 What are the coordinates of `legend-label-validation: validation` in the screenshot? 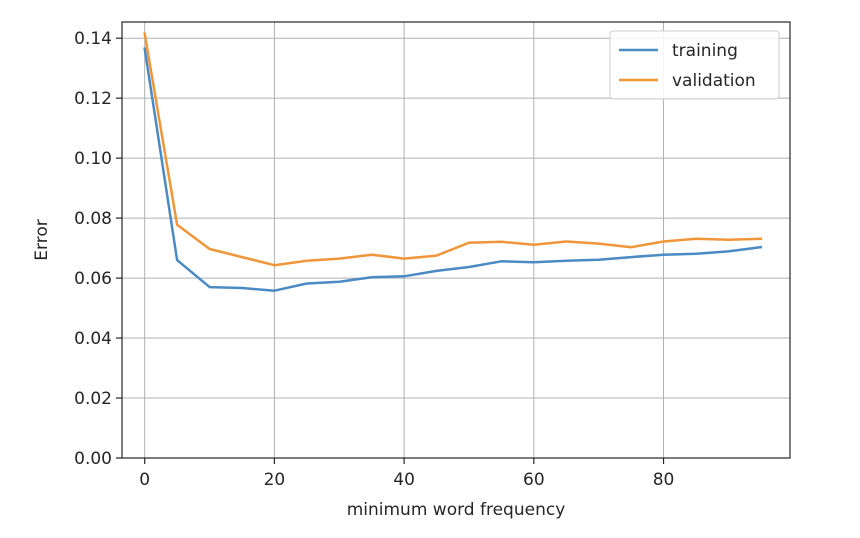 It's located at (714, 81).